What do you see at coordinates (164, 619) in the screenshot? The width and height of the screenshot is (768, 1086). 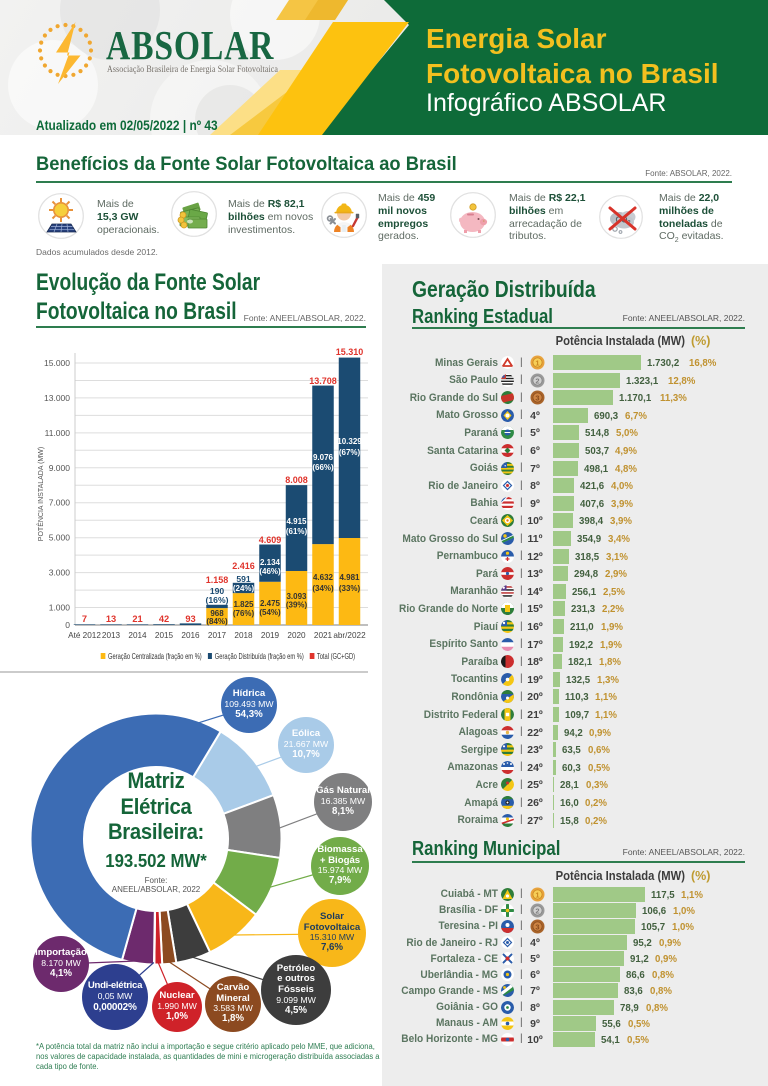 I see `svg-text: 42` at bounding box center [164, 619].